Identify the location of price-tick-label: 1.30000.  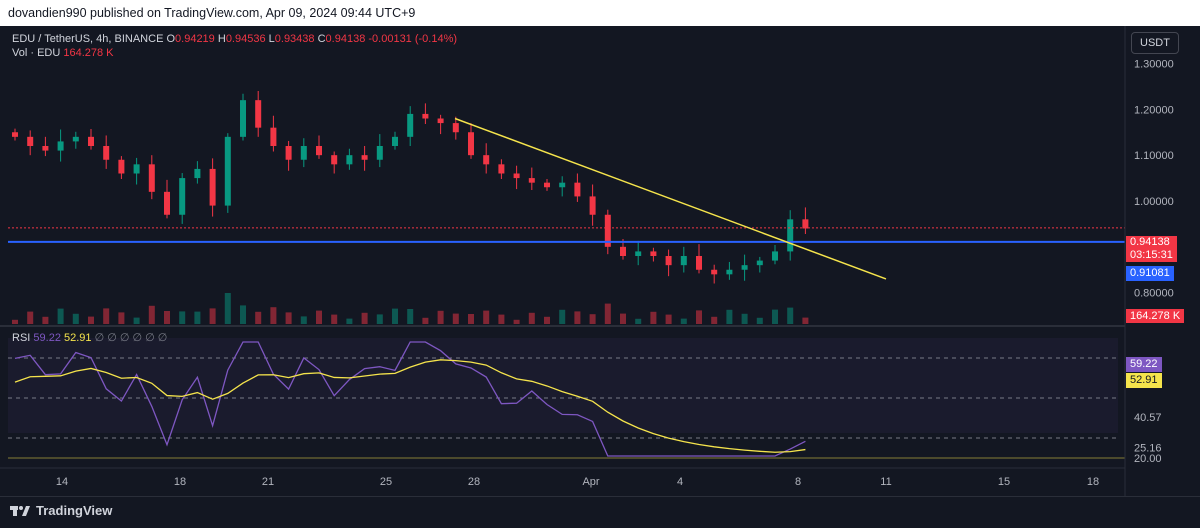
(1154, 65).